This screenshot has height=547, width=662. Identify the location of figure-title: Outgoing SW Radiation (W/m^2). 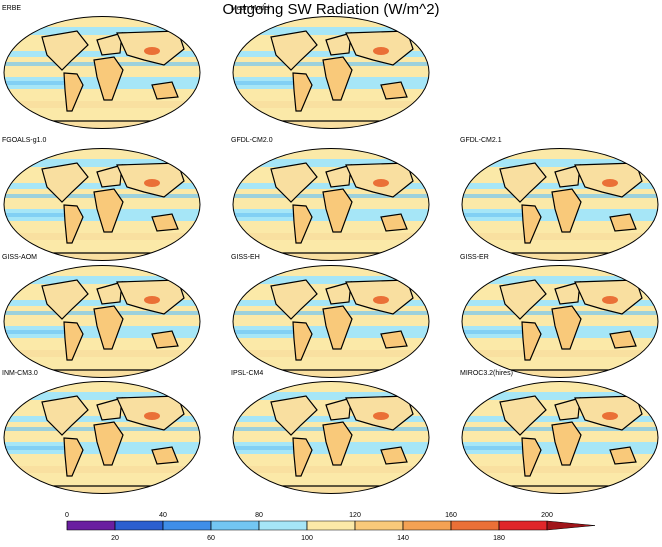
(330, 9).